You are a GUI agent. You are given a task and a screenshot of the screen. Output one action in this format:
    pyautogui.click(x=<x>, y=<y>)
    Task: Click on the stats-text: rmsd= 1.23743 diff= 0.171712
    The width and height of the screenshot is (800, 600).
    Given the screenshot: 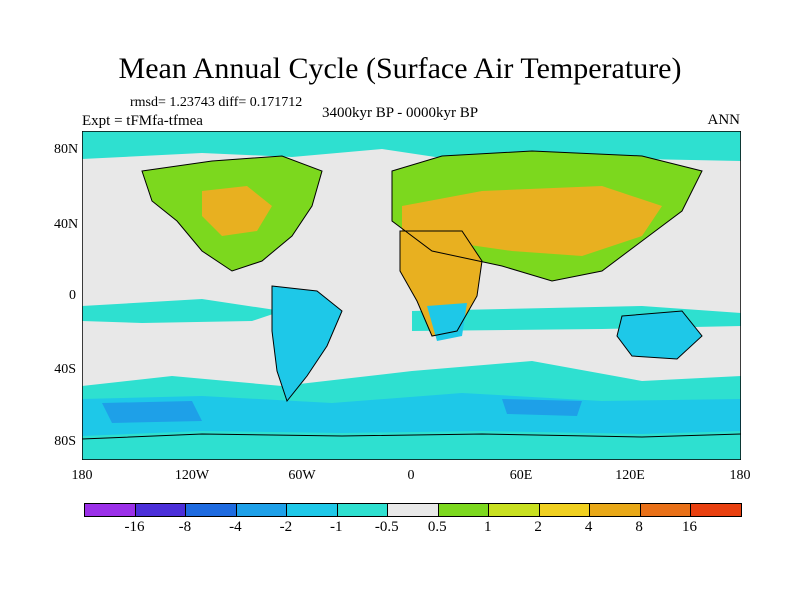 What is the action you would take?
    pyautogui.click(x=216, y=102)
    